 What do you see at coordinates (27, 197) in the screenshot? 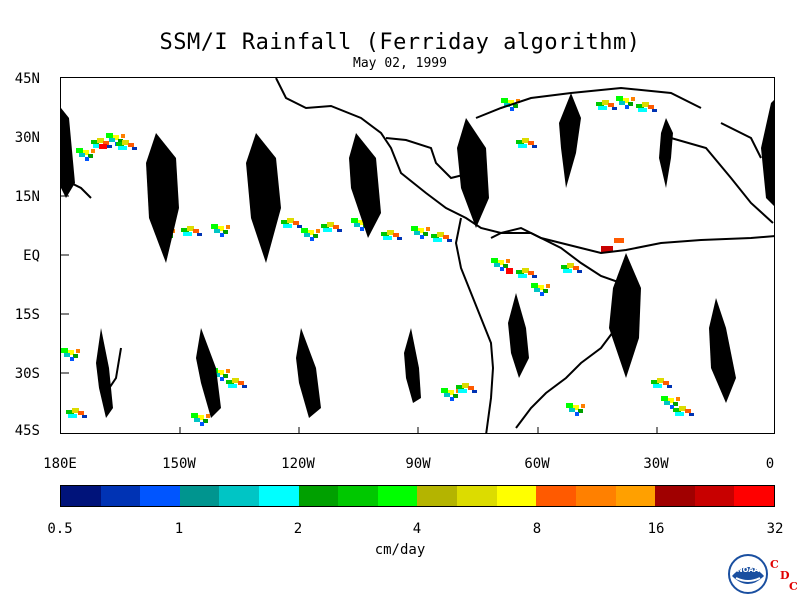
I see `lat-label-15n: 15N` at bounding box center [27, 197].